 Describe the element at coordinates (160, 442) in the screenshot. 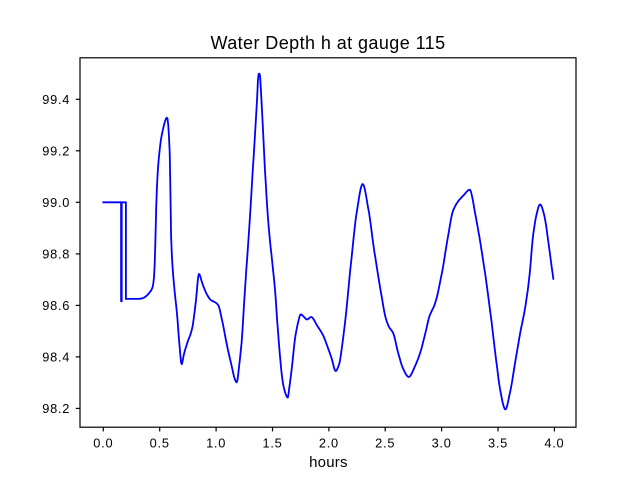

I see `svg-text: 0.5` at that location.